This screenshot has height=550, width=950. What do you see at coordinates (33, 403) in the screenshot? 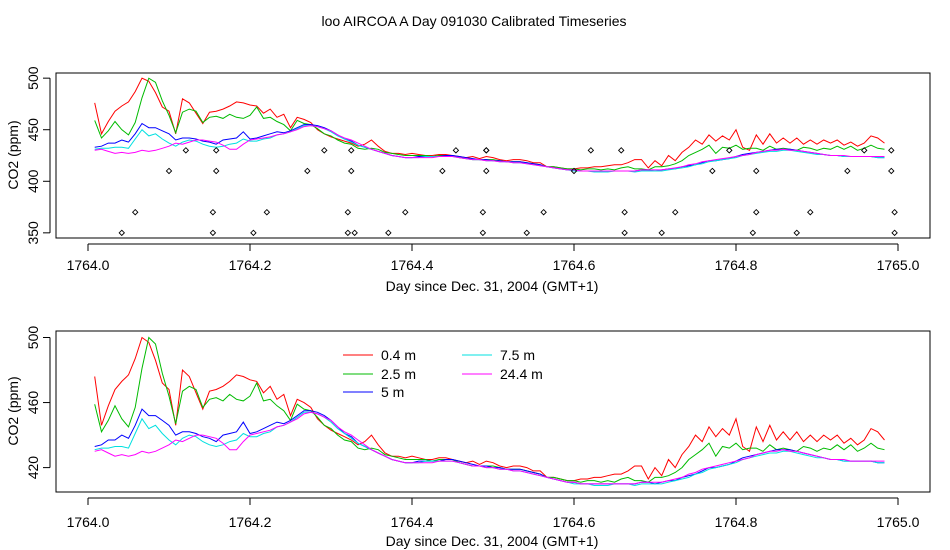
I see `y-tick-label: 460` at bounding box center [33, 403].